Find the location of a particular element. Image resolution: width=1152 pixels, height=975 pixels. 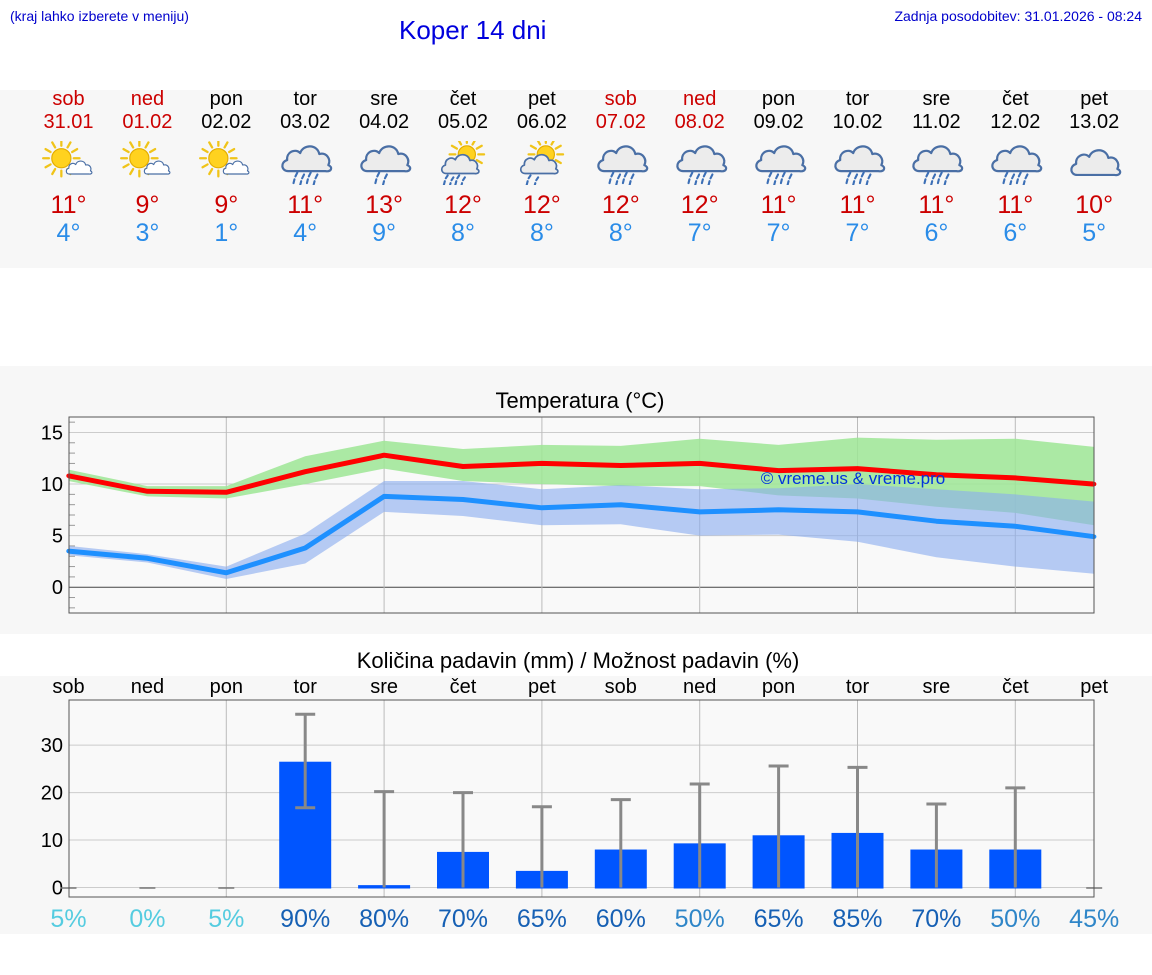

x-category-label: tor is located at coordinates (858, 687).